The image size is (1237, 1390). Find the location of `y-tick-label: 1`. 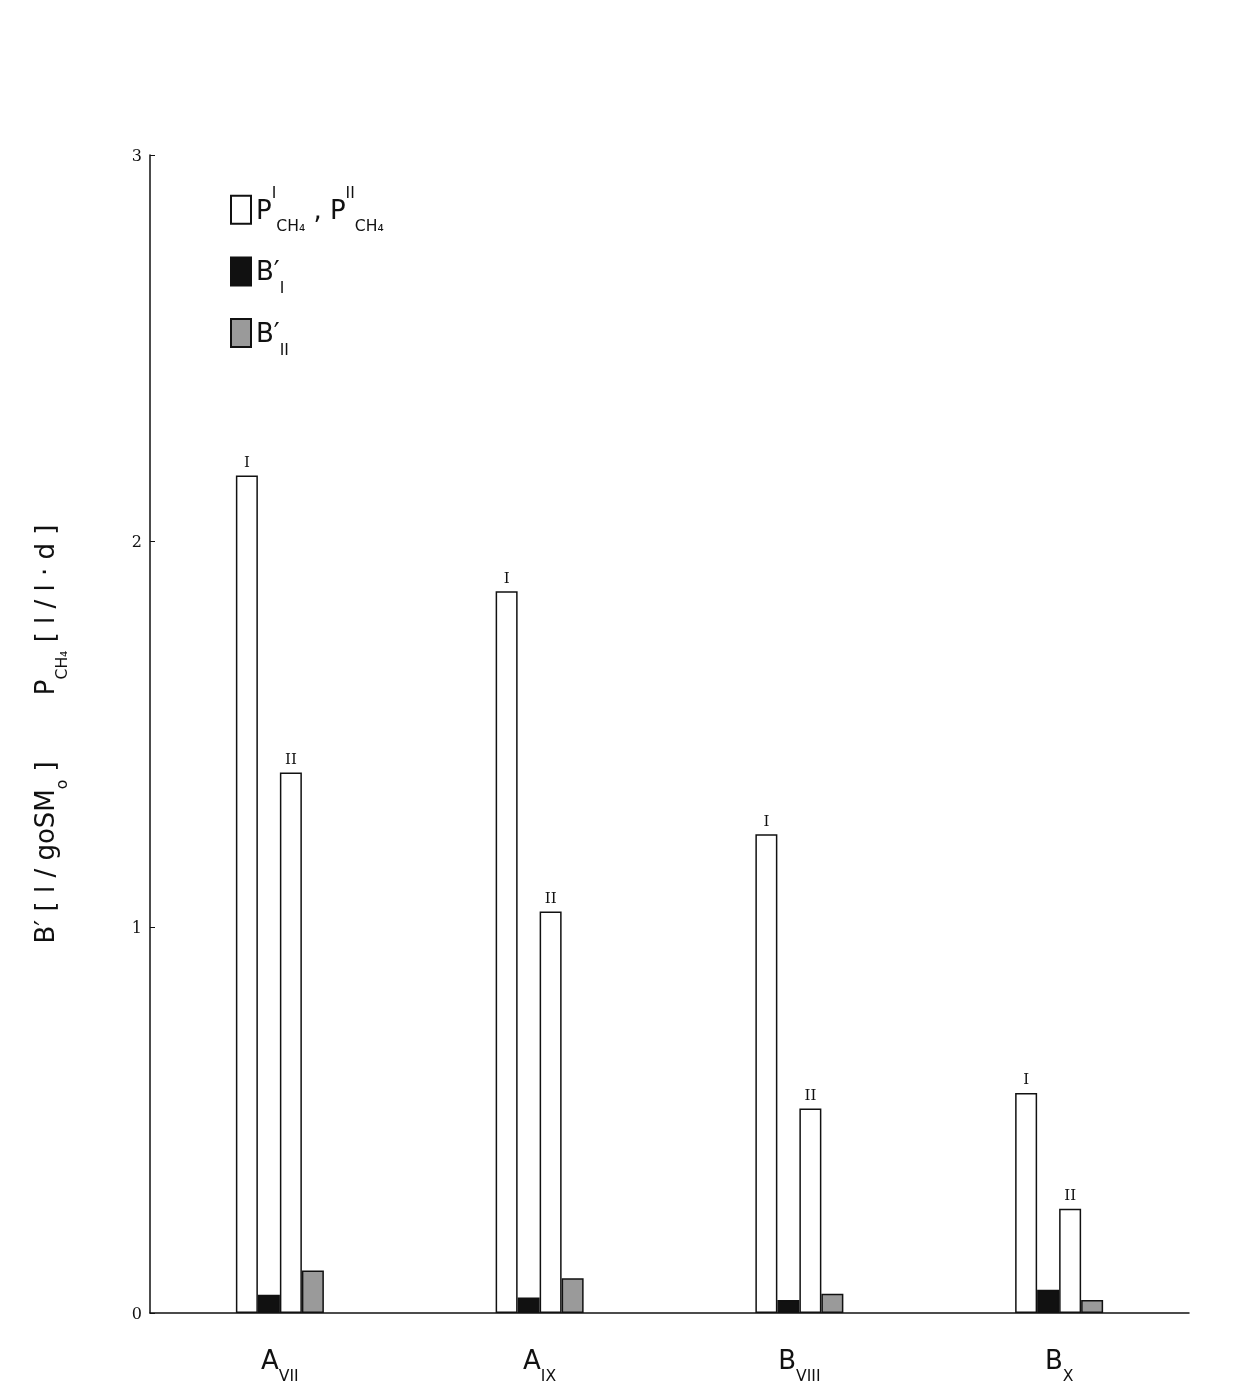

y-tick-label: 1 is located at coordinates (136, 927).